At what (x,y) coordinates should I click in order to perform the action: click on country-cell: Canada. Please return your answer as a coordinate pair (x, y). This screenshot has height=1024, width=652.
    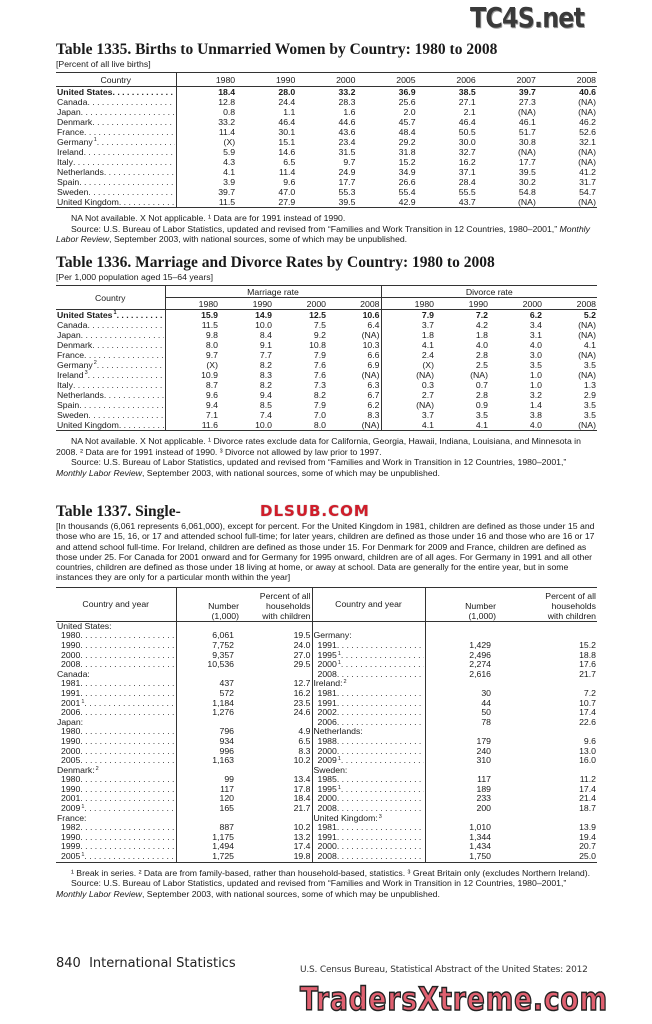
    Looking at the image, I should click on (116, 102).